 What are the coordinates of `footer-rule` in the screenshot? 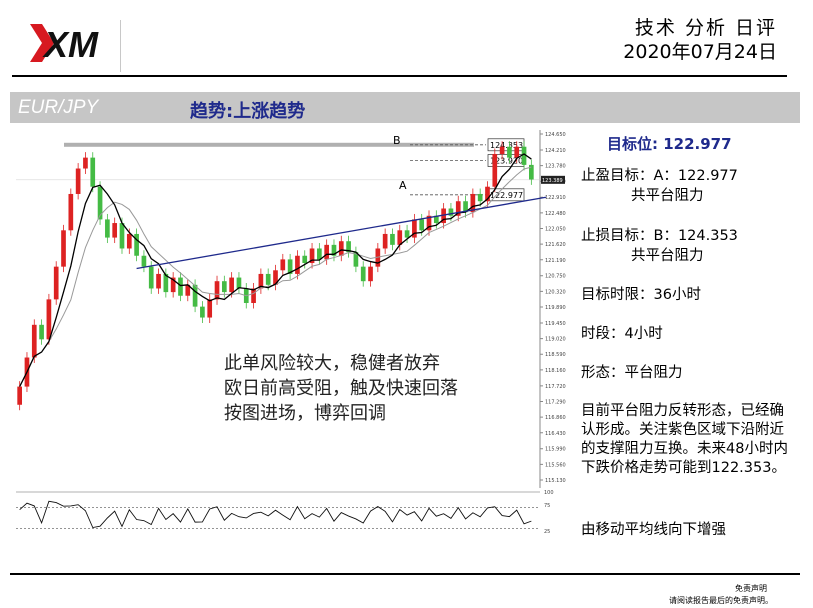 It's located at (405, 574).